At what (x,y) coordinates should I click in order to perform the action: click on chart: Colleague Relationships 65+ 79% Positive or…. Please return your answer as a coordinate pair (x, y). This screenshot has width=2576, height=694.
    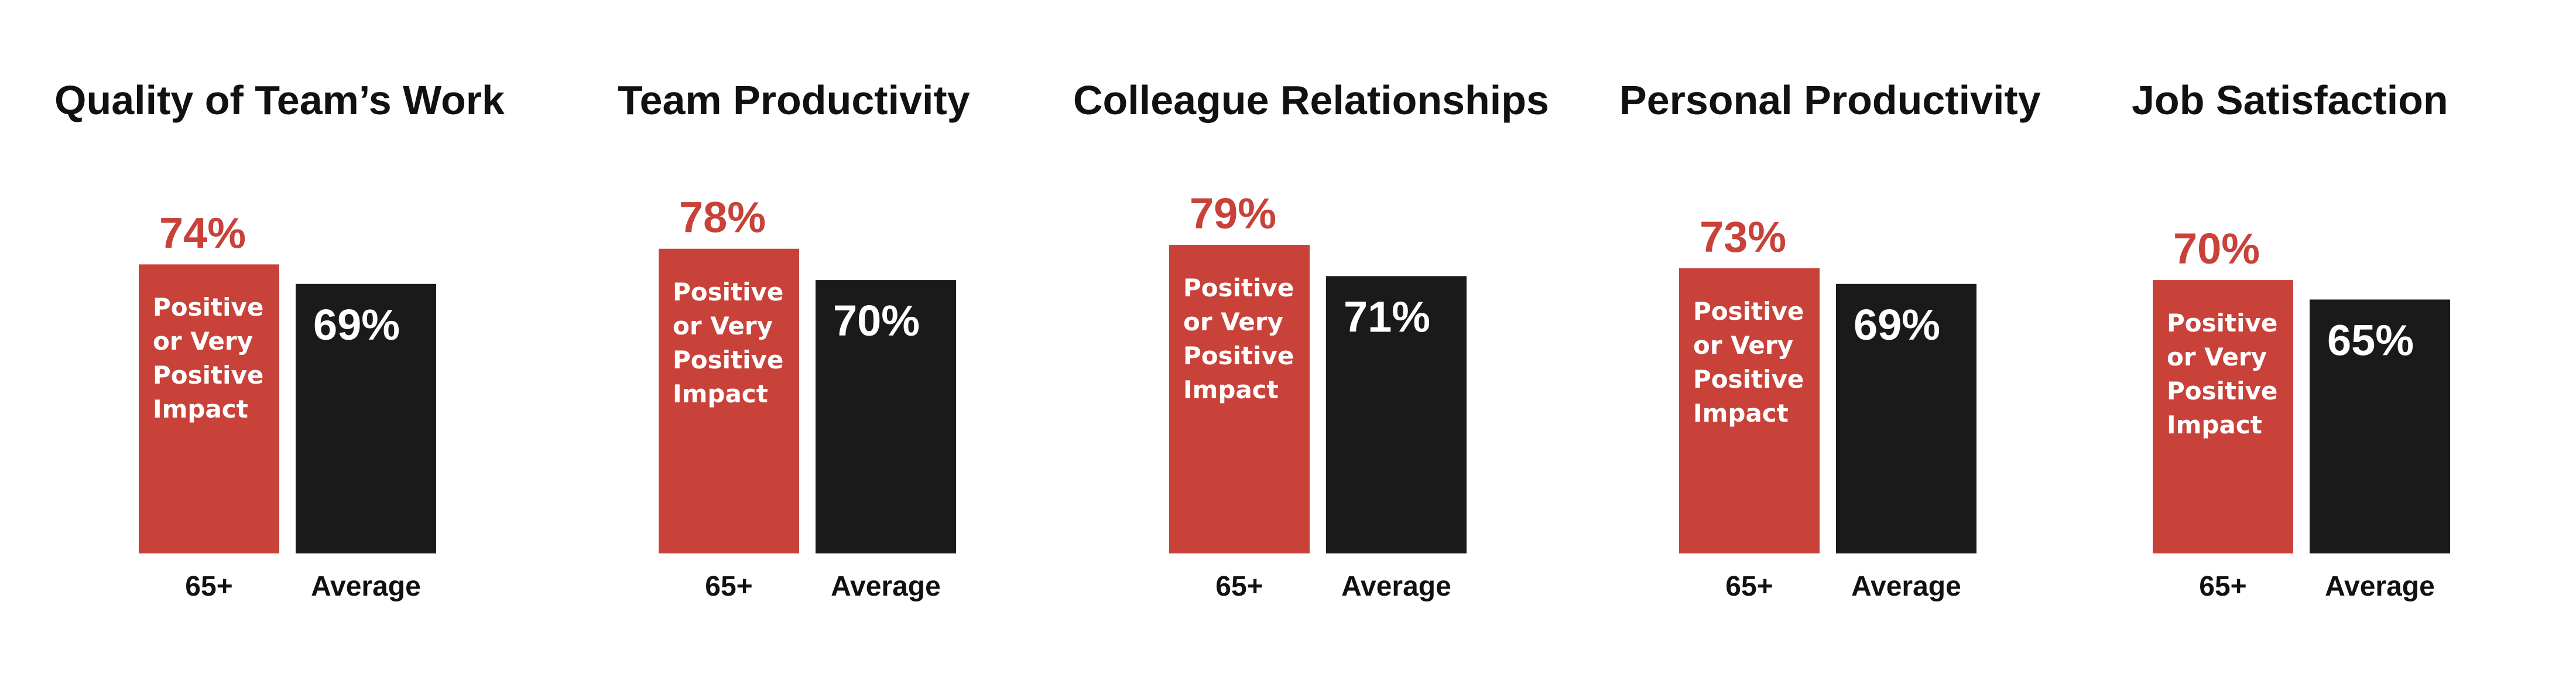
    Looking at the image, I should click on (1311, 339).